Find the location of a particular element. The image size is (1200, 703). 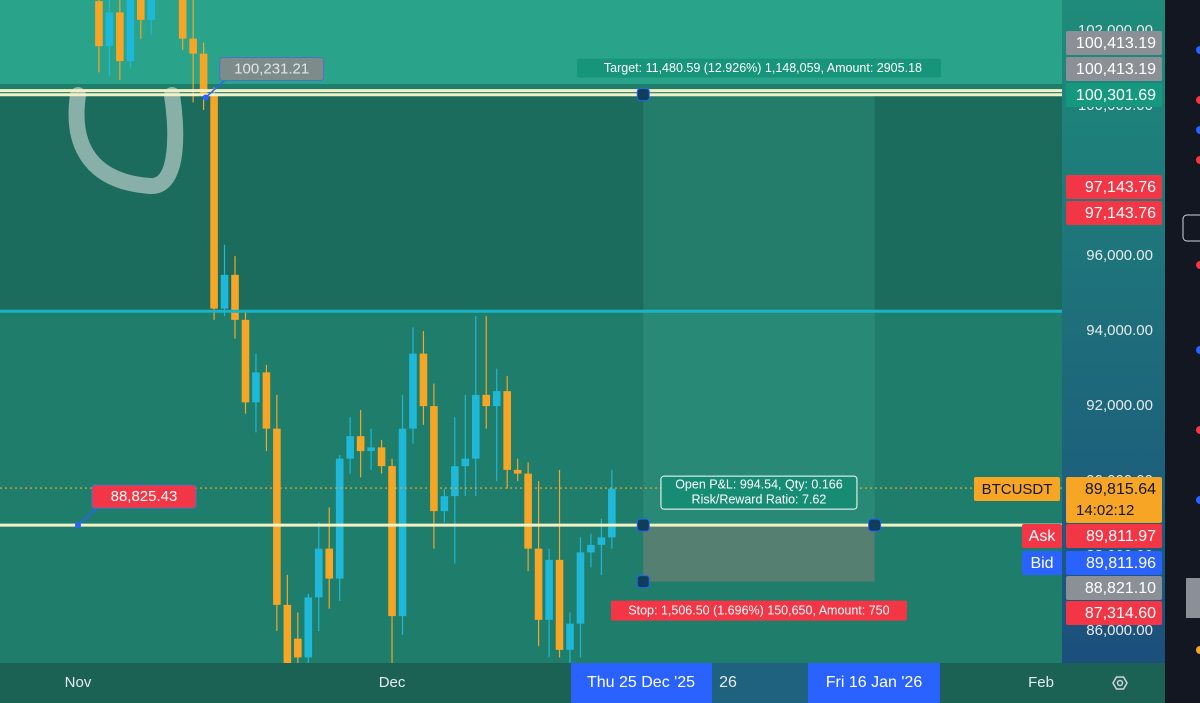

marker-pointer is located at coordinates (216, 88).